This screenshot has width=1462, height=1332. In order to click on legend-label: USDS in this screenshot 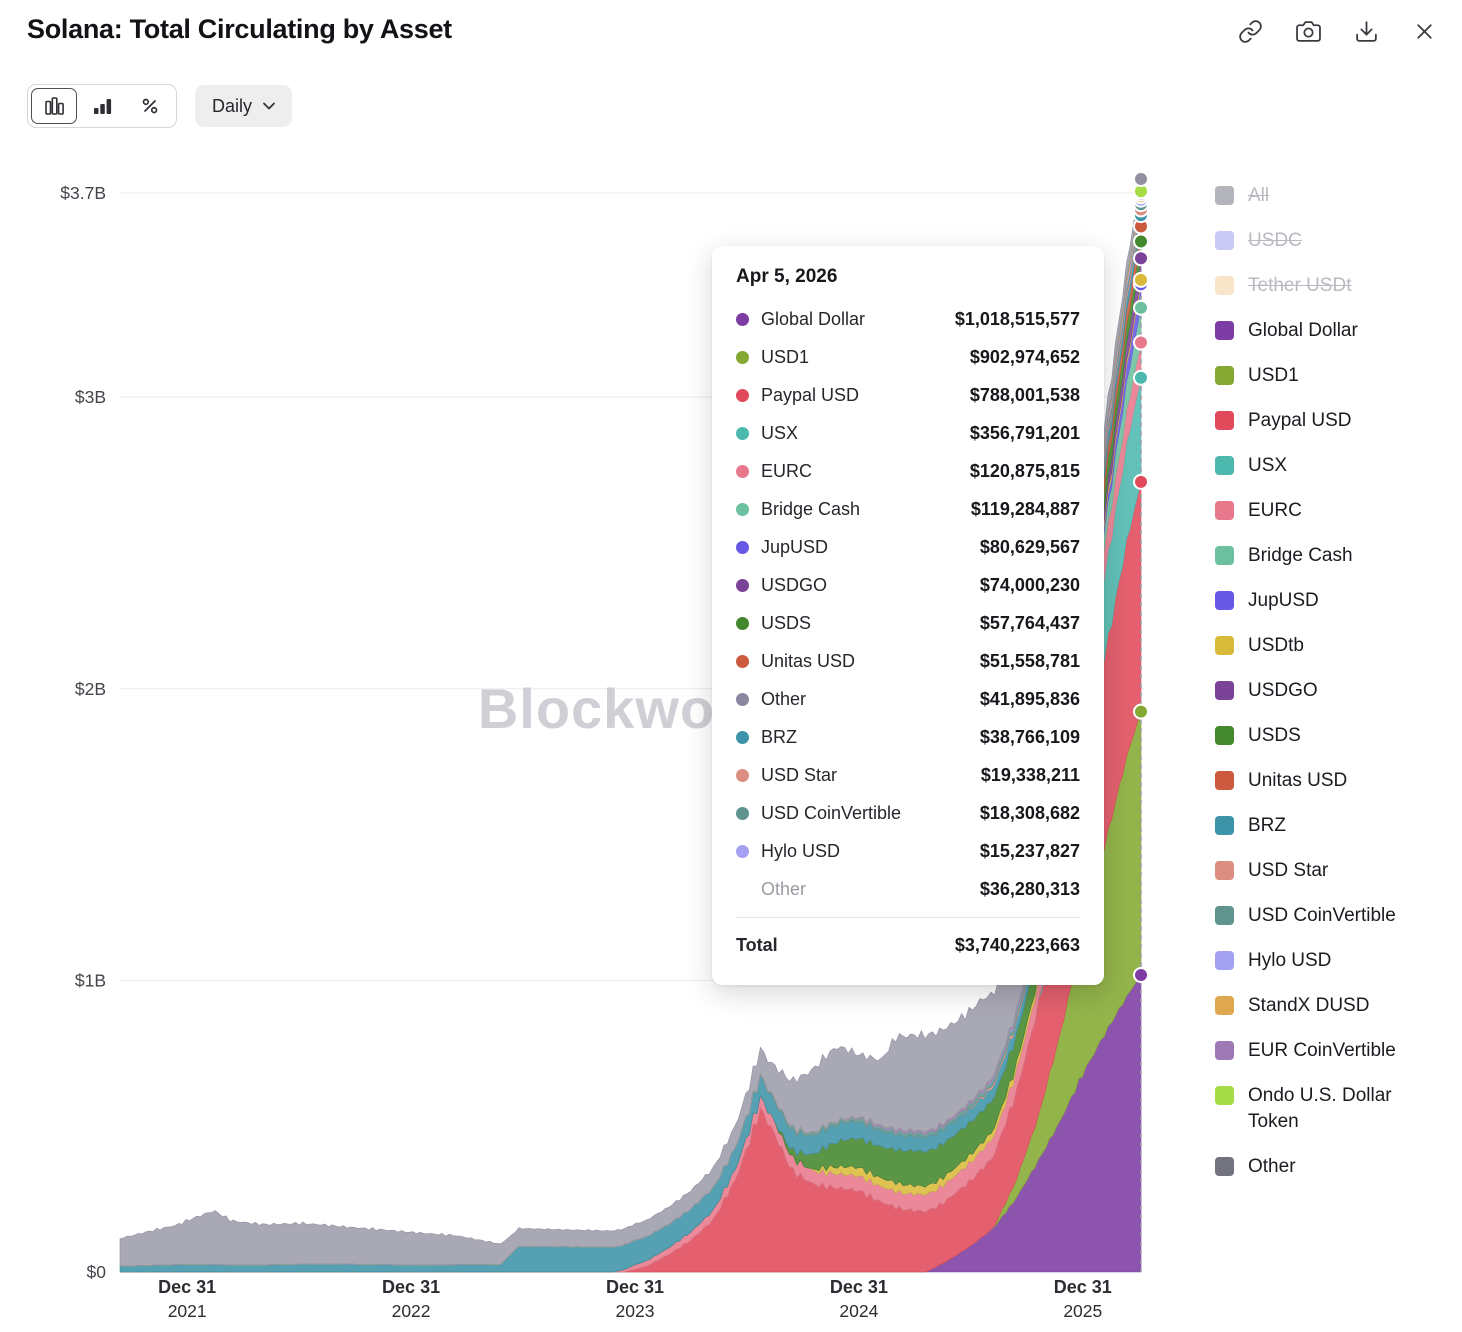, I will do `click(1274, 735)`.